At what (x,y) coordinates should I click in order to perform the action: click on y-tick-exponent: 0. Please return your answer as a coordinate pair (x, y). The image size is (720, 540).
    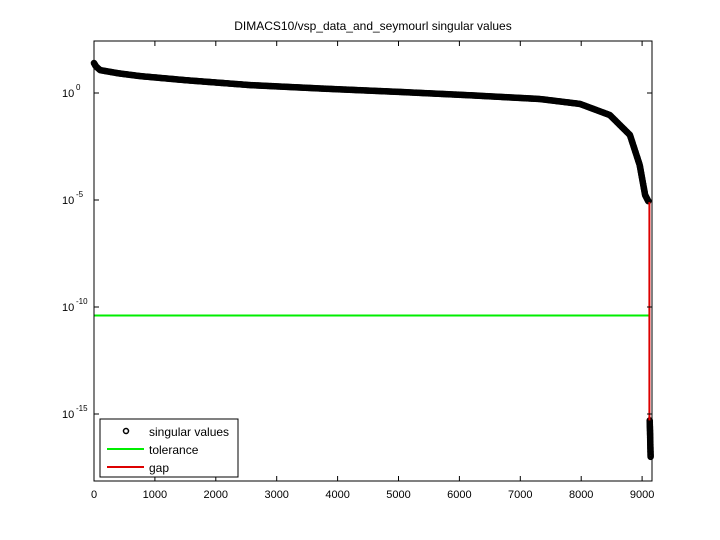
    Looking at the image, I should click on (78, 87).